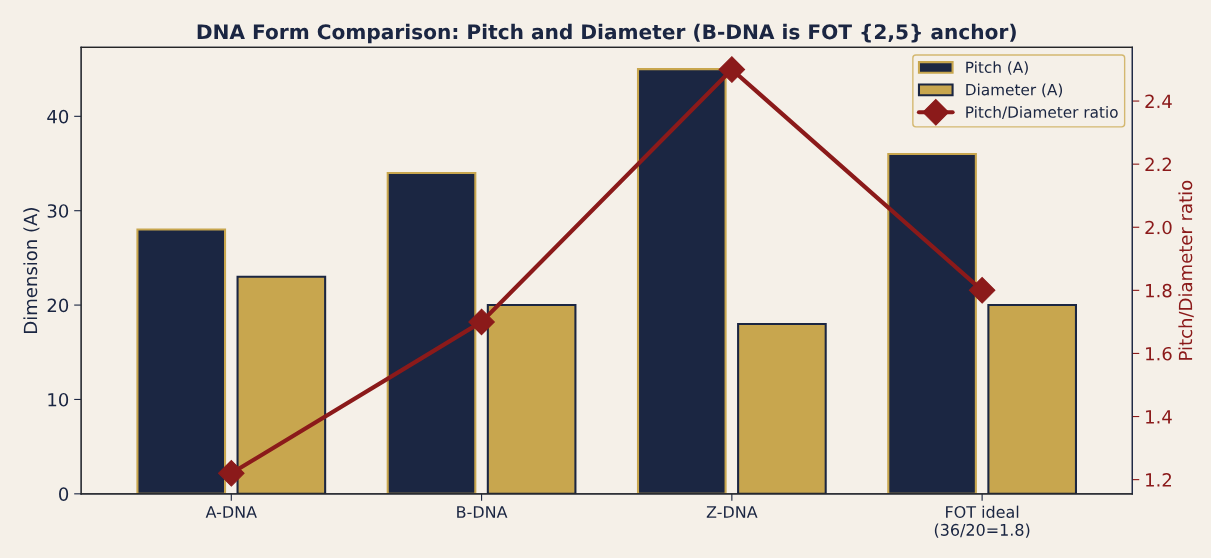 The width and height of the screenshot is (1211, 558). What do you see at coordinates (58, 399) in the screenshot?
I see `y-tick-label: 10` at bounding box center [58, 399].